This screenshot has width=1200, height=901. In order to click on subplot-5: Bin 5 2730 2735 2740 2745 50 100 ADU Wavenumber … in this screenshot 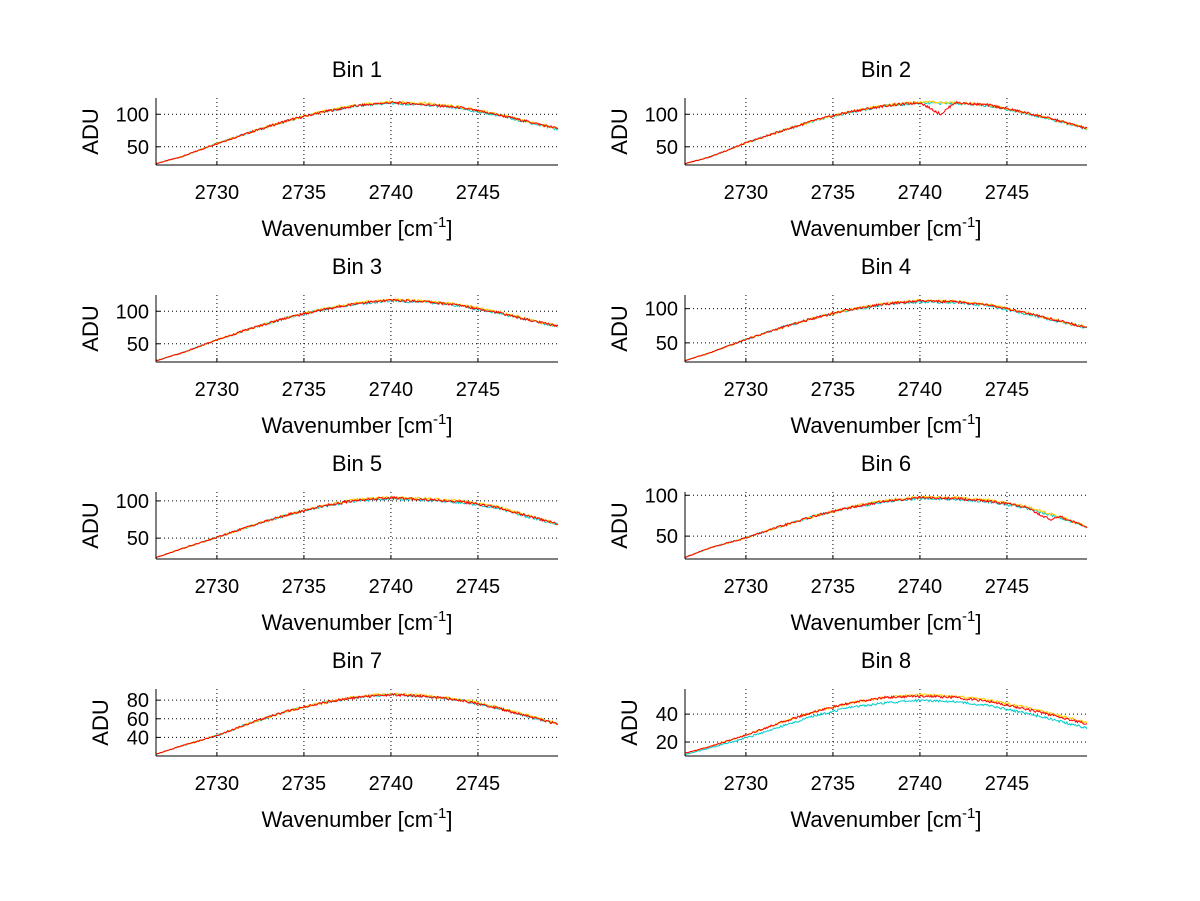, I will do `click(318, 543)`.